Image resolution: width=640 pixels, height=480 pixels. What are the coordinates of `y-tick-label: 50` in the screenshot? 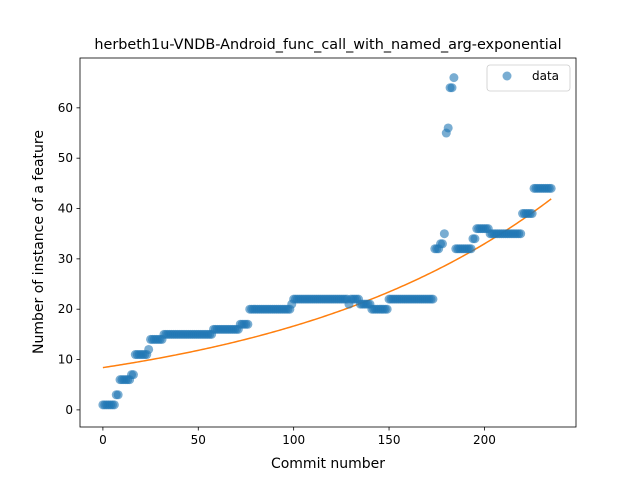 It's located at (65, 158).